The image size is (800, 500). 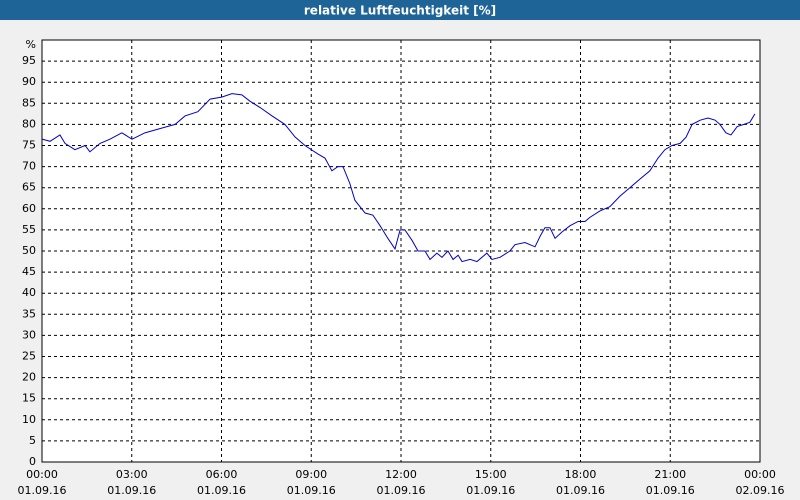 I want to click on x-tick-label: 18:00, so click(x=581, y=474).